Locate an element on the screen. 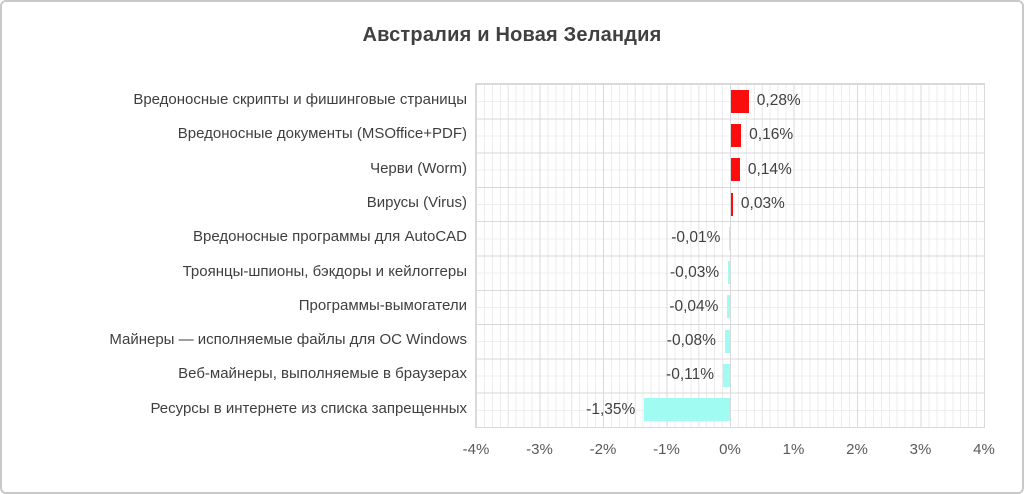 Image resolution: width=1024 pixels, height=494 pixels. value-label: -0,11% is located at coordinates (690, 375).